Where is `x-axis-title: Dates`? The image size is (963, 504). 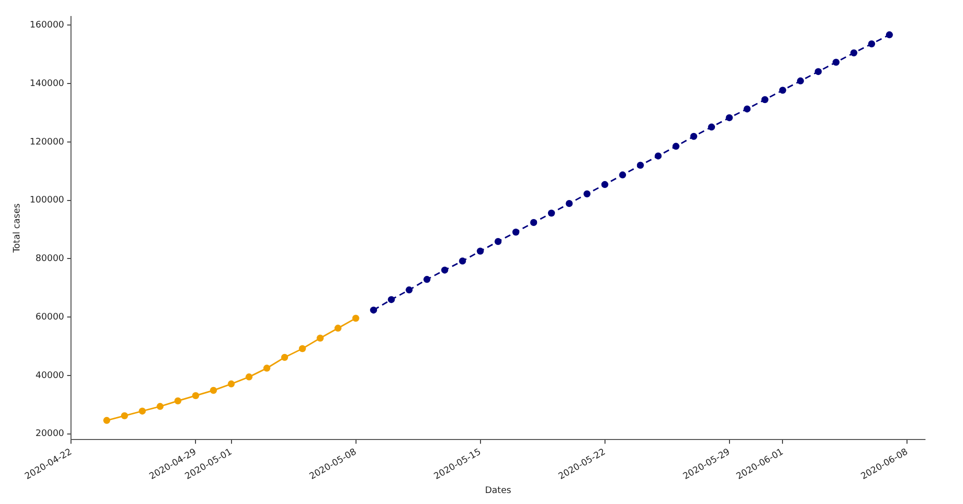
x-axis-title: Dates is located at coordinates (498, 491).